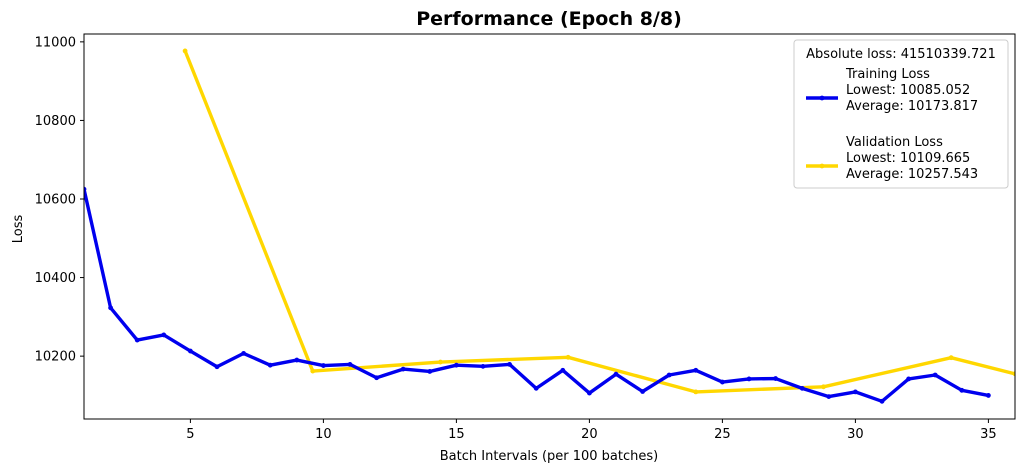  Describe the element at coordinates (18, 229) in the screenshot. I see `y-axis-label: Loss` at that location.